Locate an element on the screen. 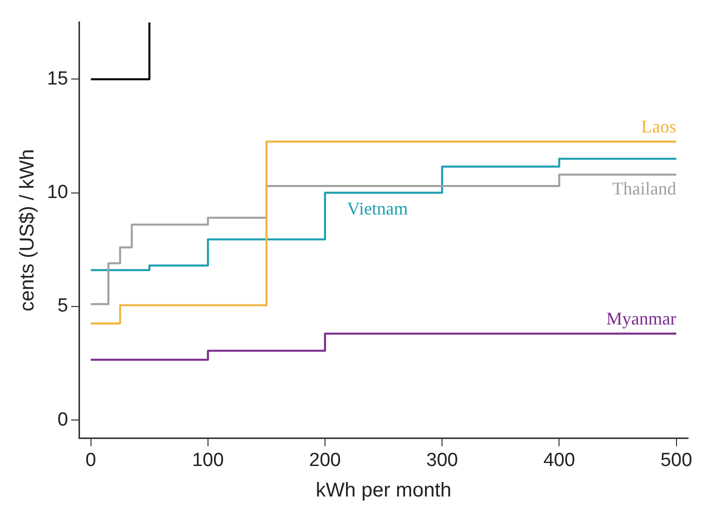 The height and width of the screenshot is (519, 710). y-tick-label: 10 is located at coordinates (57, 193).